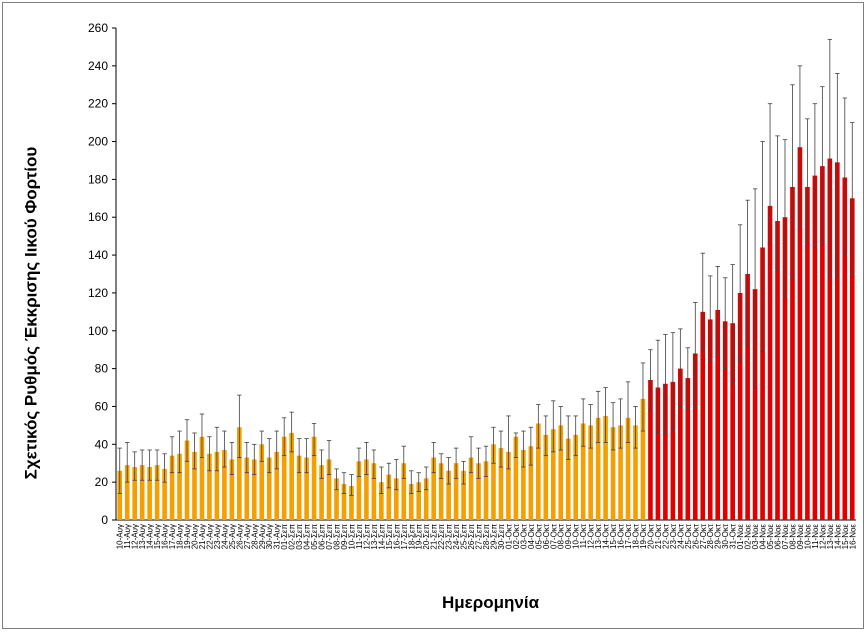 The width and height of the screenshot is (868, 633). Describe the element at coordinates (695, 536) in the screenshot. I see `x-tick-label: 26-Οκτ` at that location.